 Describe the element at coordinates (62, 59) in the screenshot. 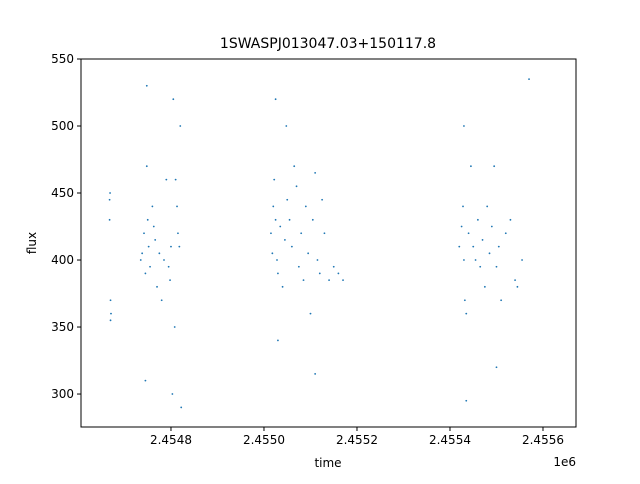

I see `y-tick-label: 550` at that location.